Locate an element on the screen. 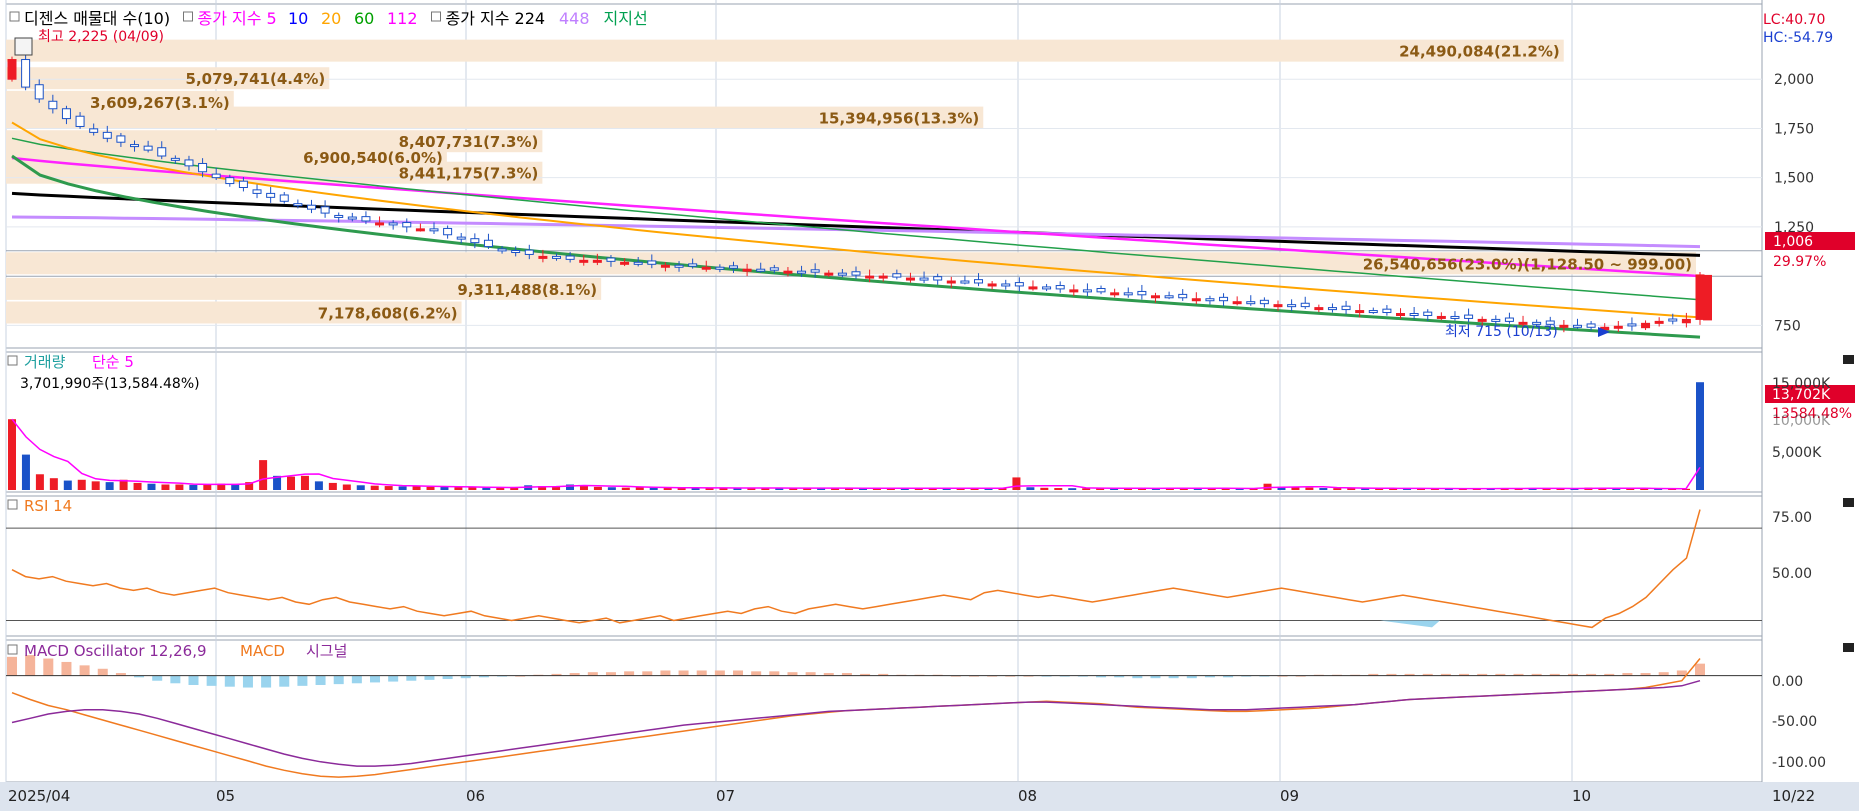  candle-body-latest is located at coordinates (1707, 297).